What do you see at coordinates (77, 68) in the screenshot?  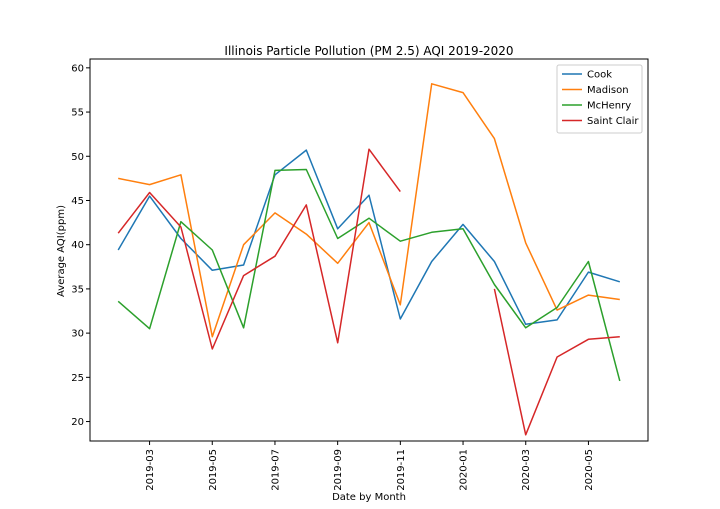 I see `y-tick-label: 60` at bounding box center [77, 68].